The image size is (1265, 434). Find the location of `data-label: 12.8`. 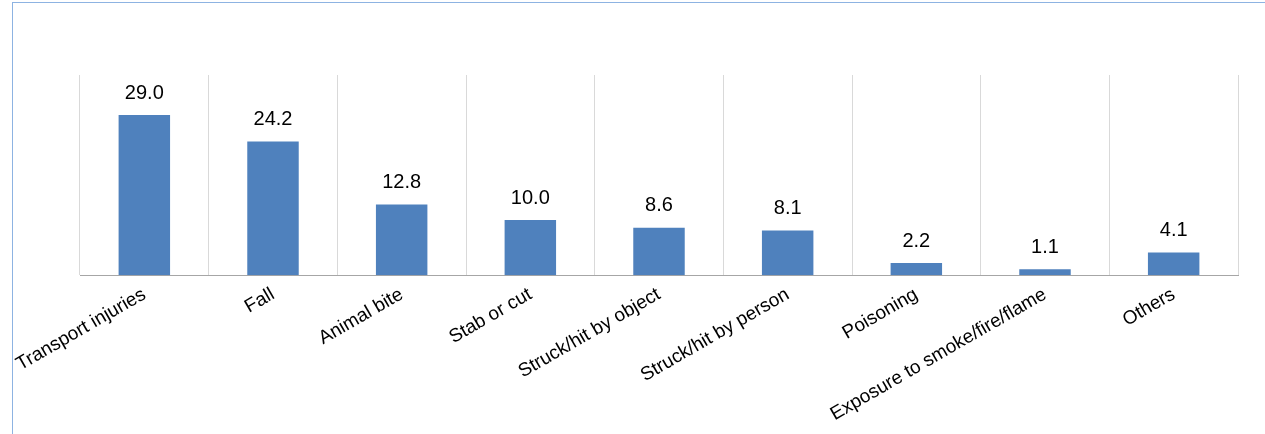

data-label: 12.8 is located at coordinates (402, 181).